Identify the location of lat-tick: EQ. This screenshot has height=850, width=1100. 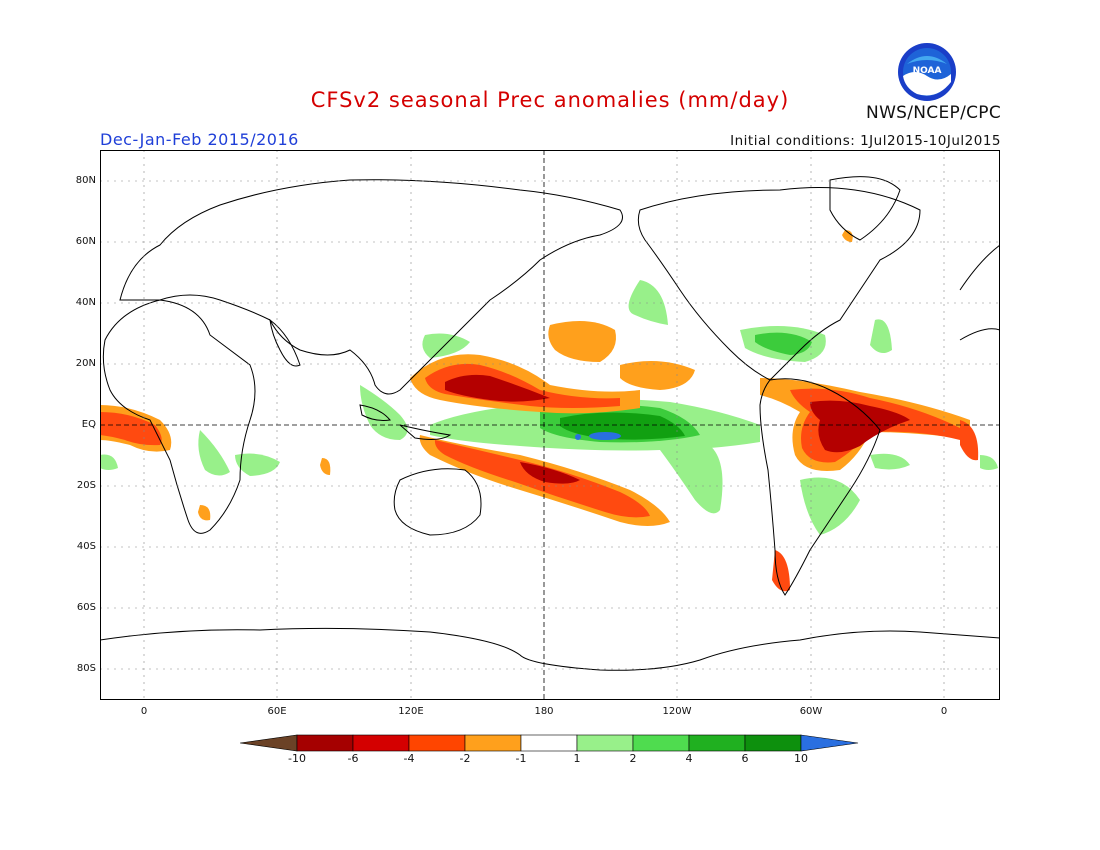
(88, 424).